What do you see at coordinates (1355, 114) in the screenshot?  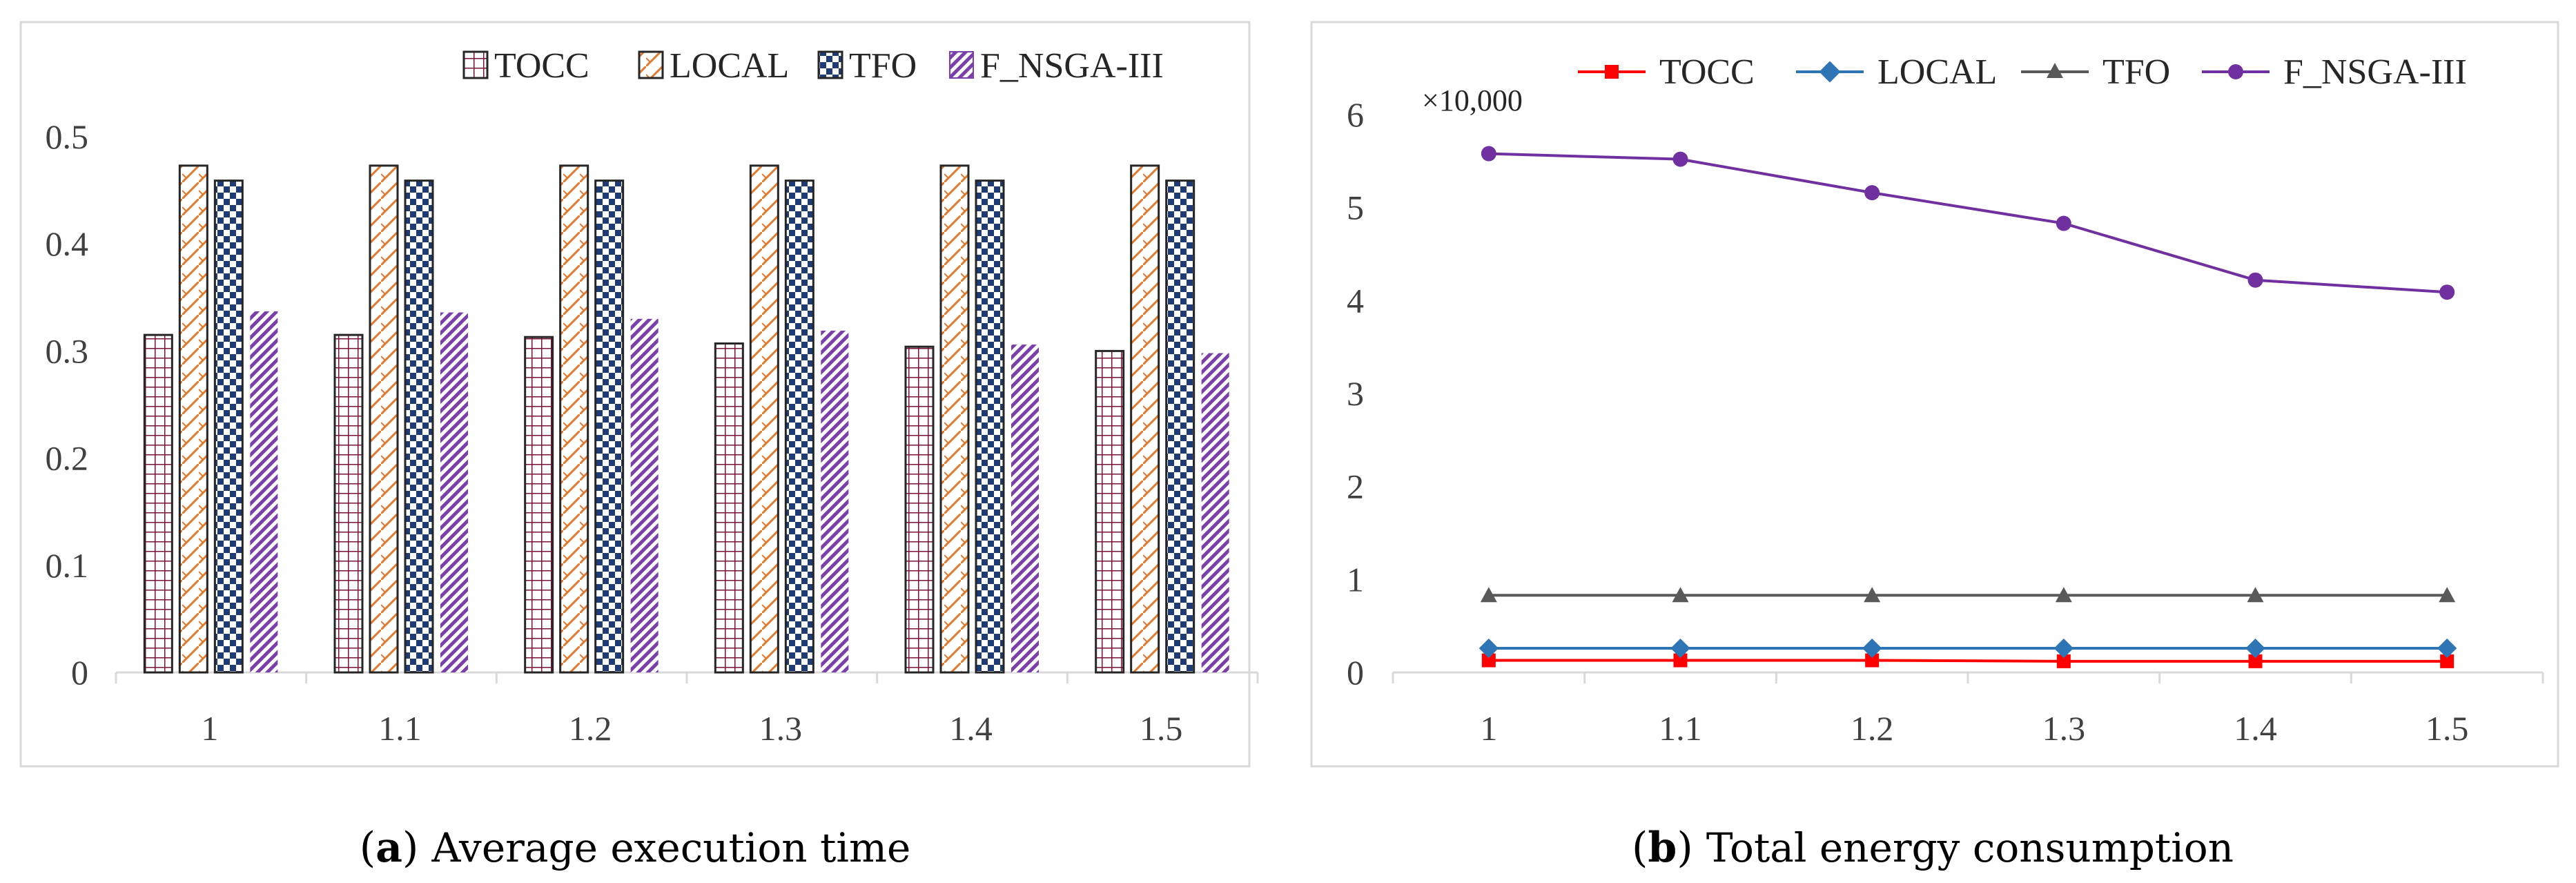 I see `y-tick-label-b: 6` at bounding box center [1355, 114].